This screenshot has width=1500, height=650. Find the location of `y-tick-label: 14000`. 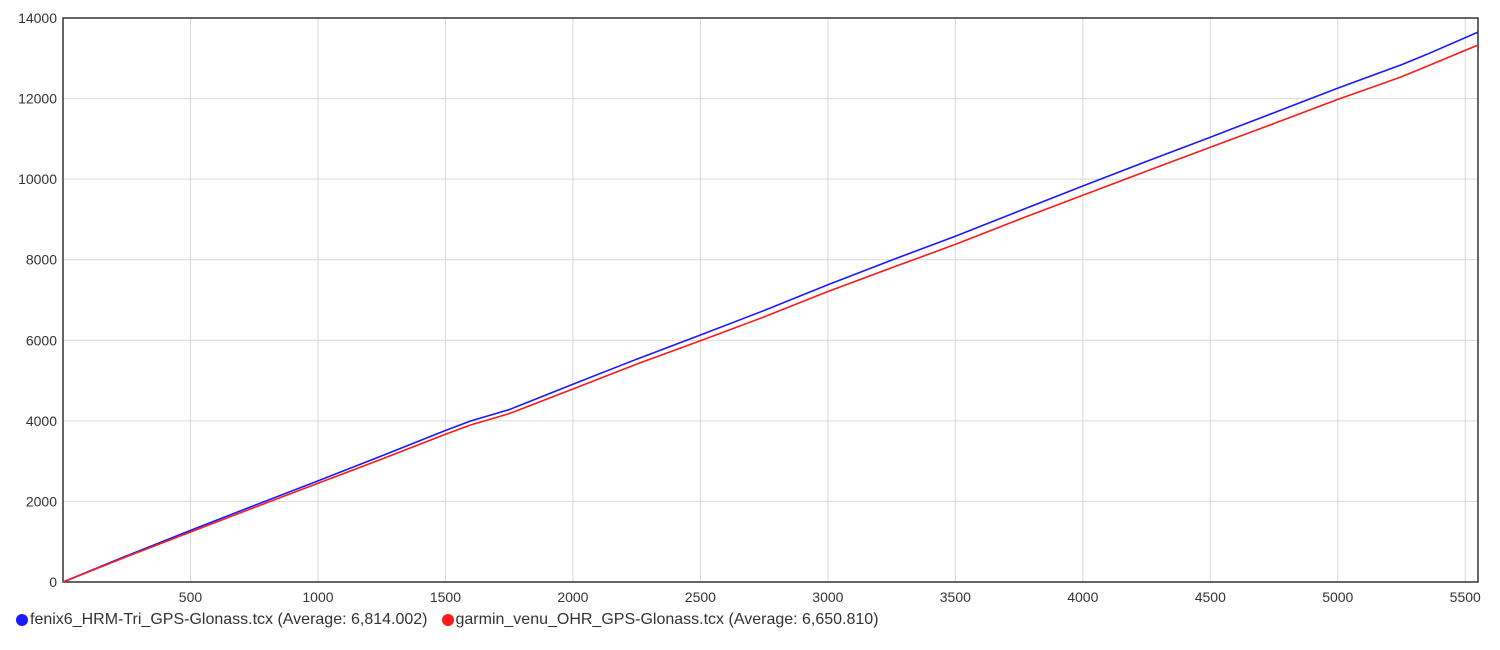

y-tick-label: 14000 is located at coordinates (37, 18).